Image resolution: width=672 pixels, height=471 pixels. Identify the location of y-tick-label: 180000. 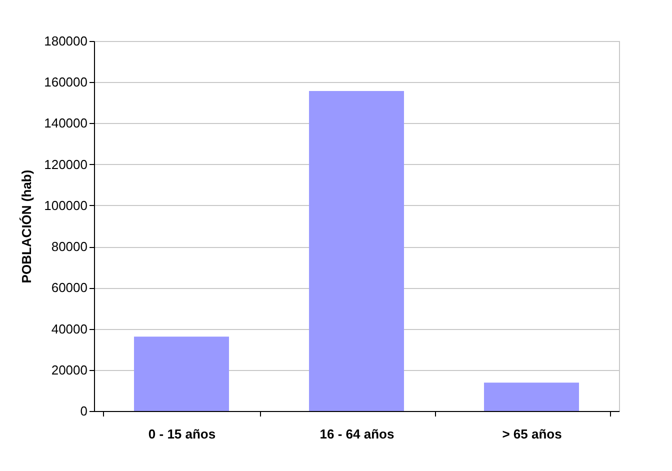
(66, 41).